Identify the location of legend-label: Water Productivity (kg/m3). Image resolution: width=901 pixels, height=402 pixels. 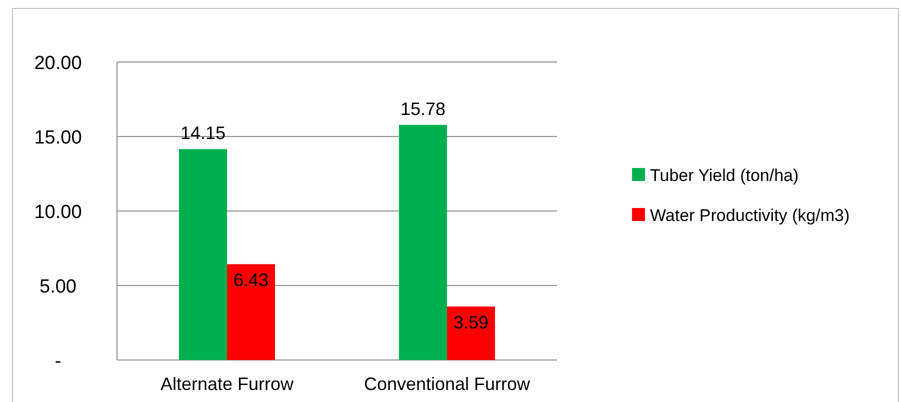
(750, 215).